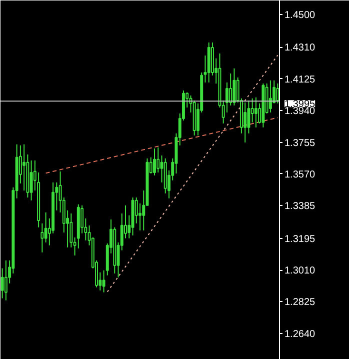 Image resolution: width=349 pixels, height=359 pixels. Describe the element at coordinates (300, 16) in the screenshot. I see `y-tick-label: 1.4500` at that location.